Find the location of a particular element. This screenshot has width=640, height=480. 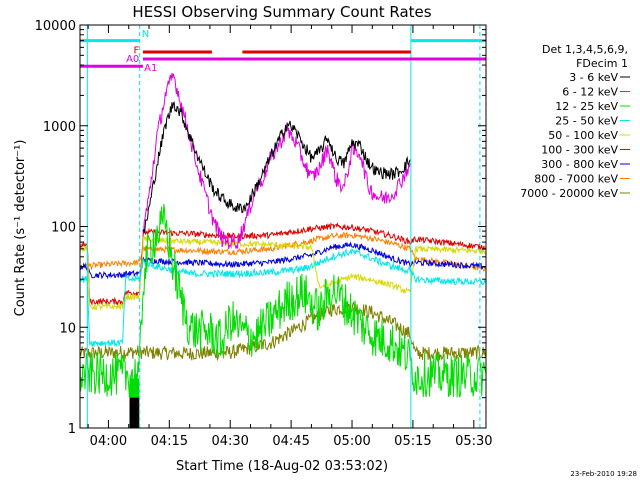

y-tick-label: 10000 is located at coordinates (55, 26).